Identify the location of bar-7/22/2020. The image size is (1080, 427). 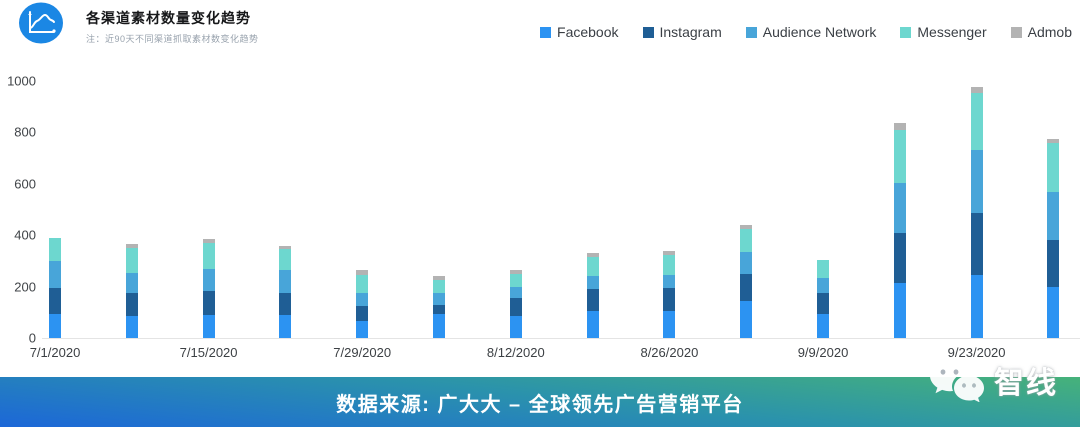
(285, 291).